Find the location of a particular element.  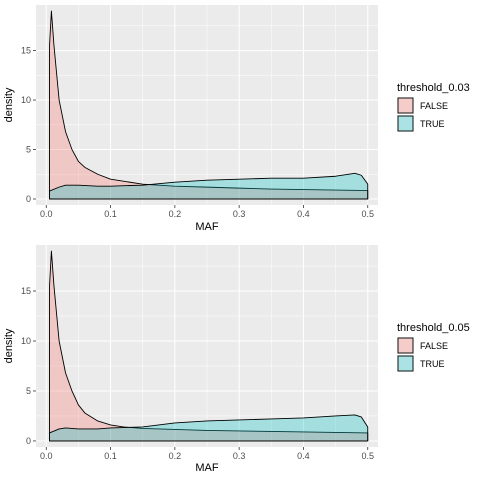

legend: threshold_0.03 FALSE TRUE is located at coordinates (433, 107).